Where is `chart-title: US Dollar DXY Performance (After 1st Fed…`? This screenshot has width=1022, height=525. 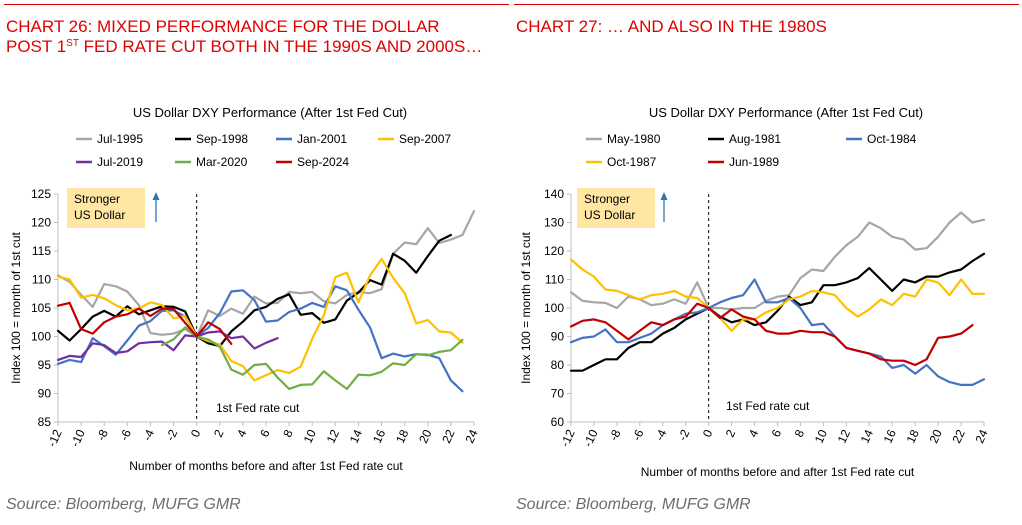 chart-title: US Dollar DXY Performance (After 1st Fed… is located at coordinates (786, 112).